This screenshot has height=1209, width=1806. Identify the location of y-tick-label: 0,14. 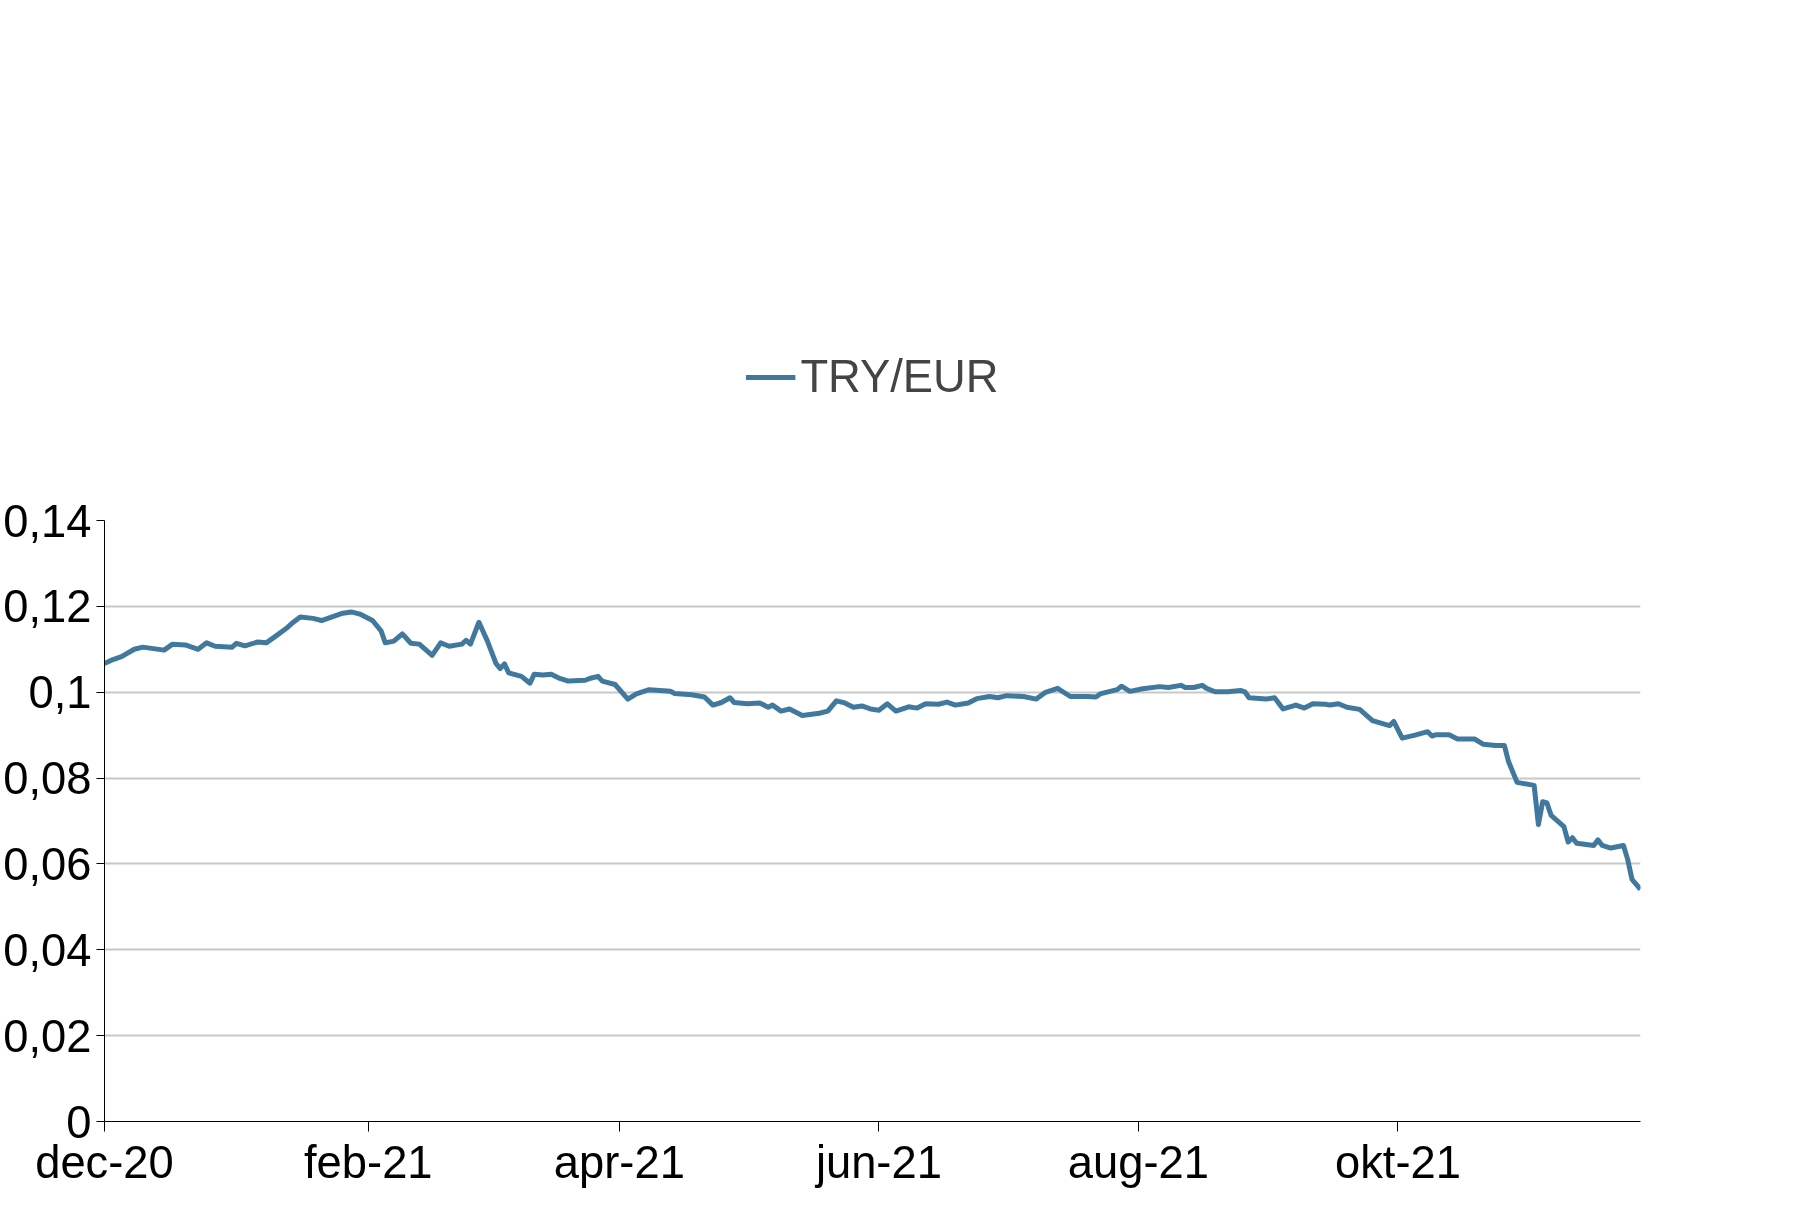
(47, 521).